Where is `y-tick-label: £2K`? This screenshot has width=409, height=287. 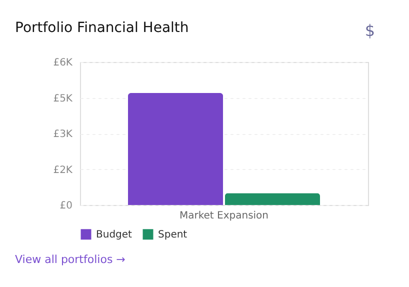 y-tick-label: £2K is located at coordinates (63, 170).